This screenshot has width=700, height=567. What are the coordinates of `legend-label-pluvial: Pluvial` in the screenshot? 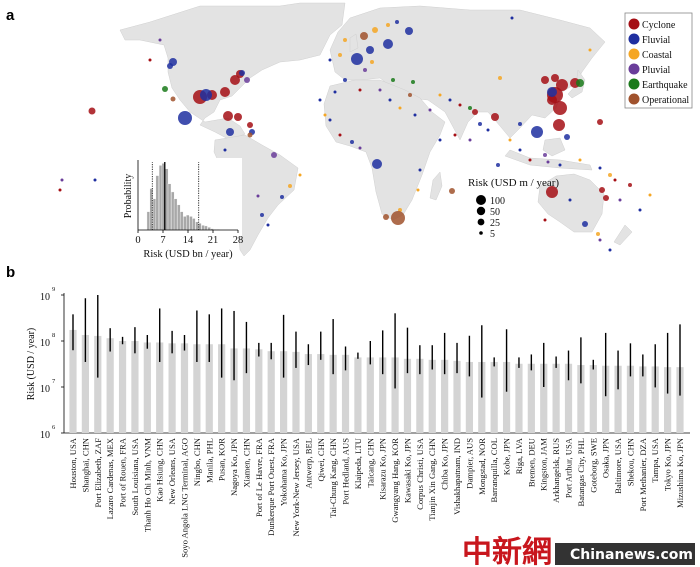 It's located at (656, 70).